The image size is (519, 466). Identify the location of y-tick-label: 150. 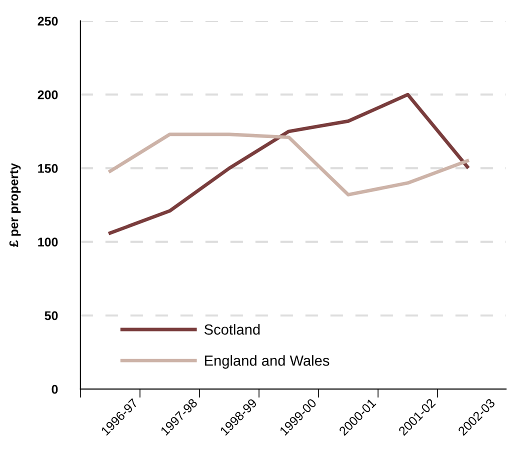
(48, 168).